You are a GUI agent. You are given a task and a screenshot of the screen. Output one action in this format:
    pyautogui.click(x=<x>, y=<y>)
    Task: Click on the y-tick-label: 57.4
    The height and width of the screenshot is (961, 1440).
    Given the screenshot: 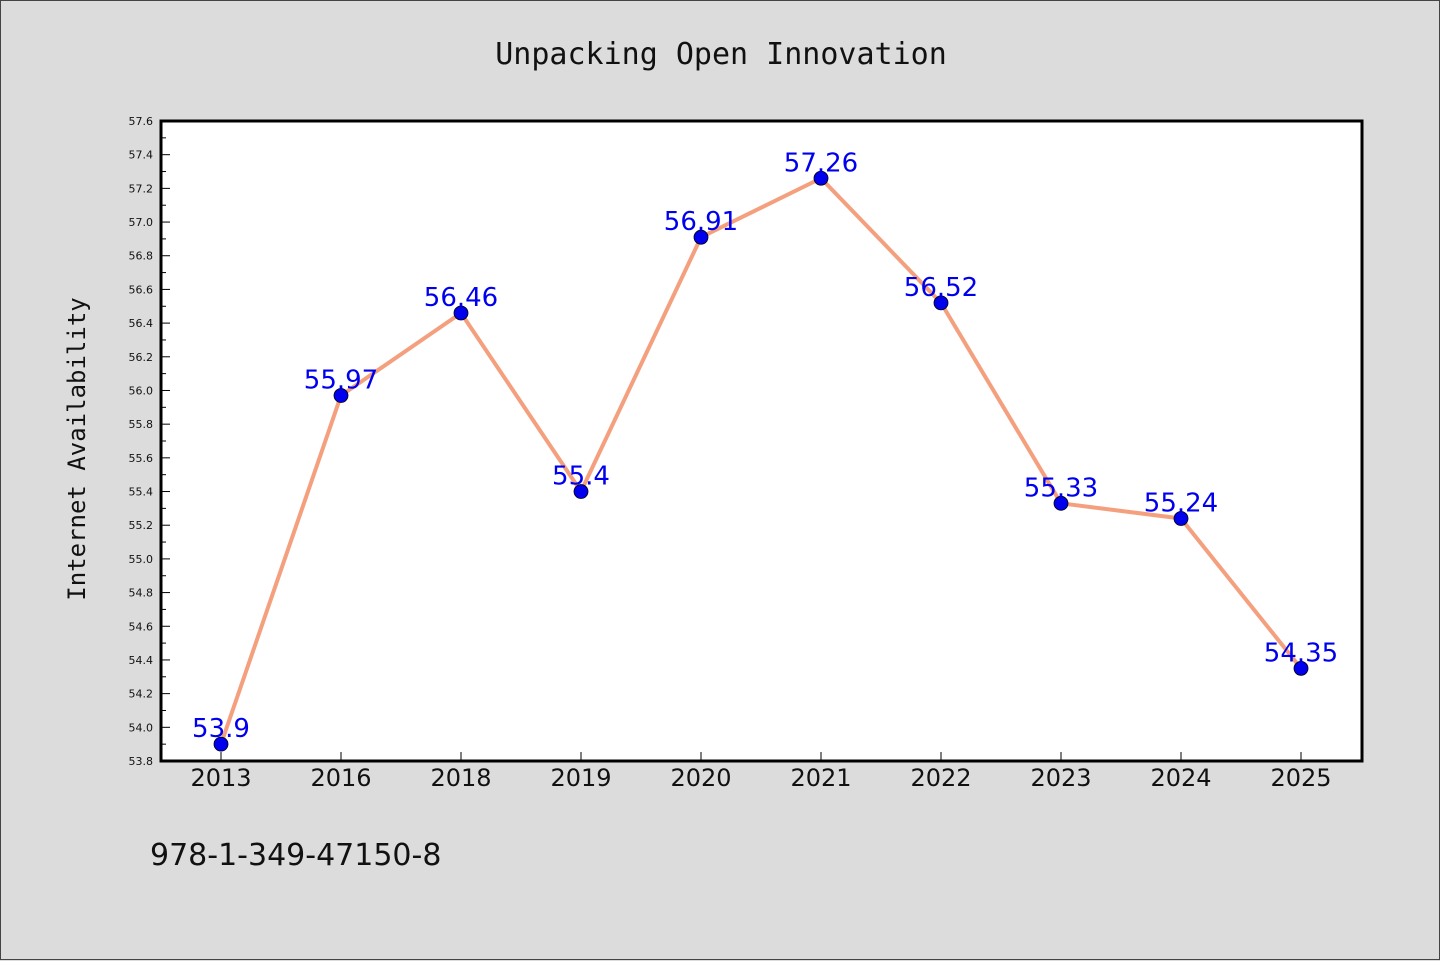 What is the action you would take?
    pyautogui.click(x=141, y=155)
    